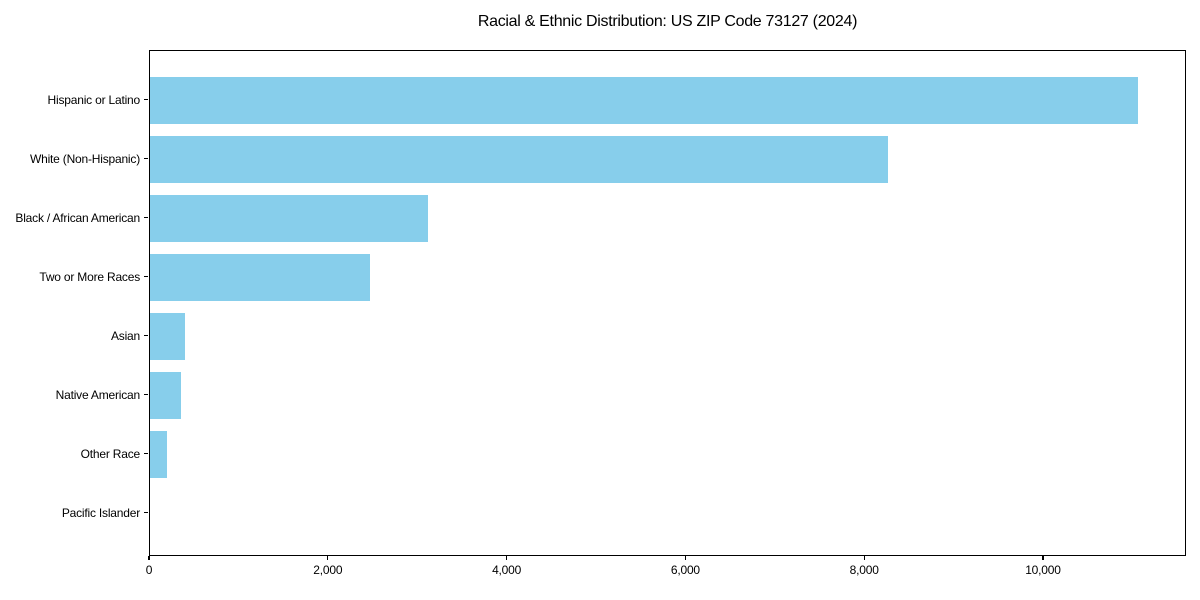 This screenshot has width=1200, height=600. I want to click on y-tick-label-black-african-american: Black / African American, so click(77, 217).